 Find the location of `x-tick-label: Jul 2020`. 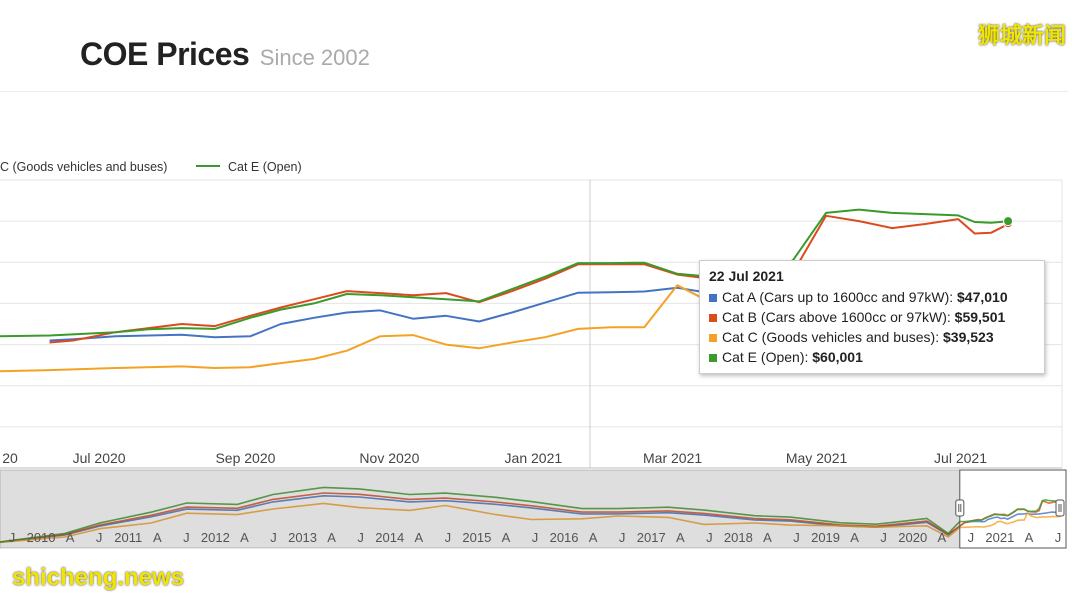

x-tick-label: Jul 2020 is located at coordinates (99, 458).